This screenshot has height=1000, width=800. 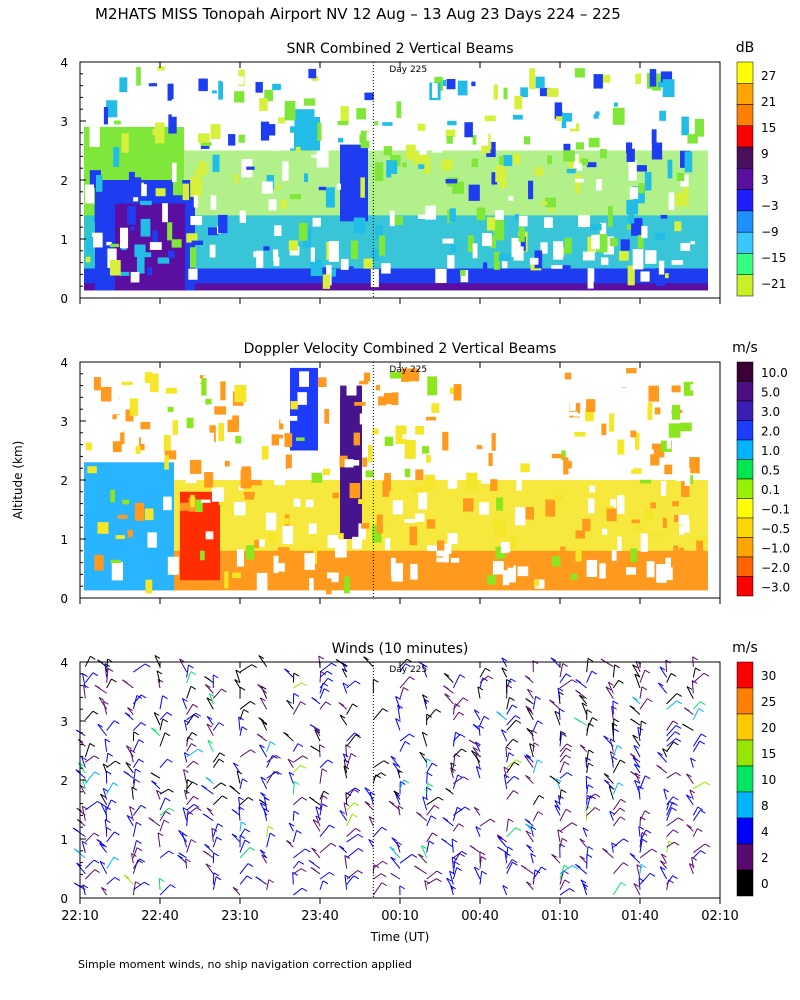 What do you see at coordinates (239, 916) in the screenshot?
I see `x-tick-label: 23:10` at bounding box center [239, 916].